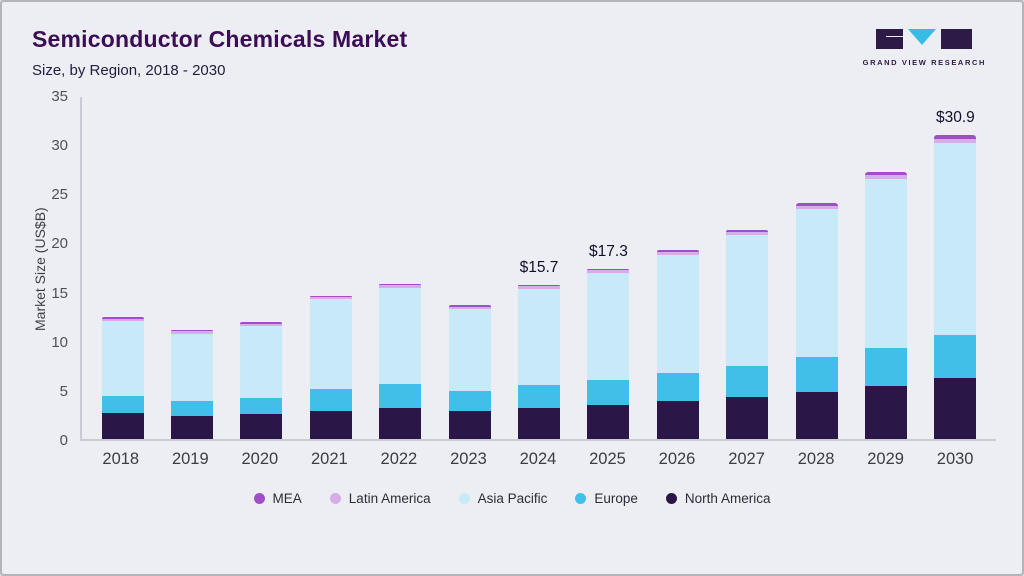  Describe the element at coordinates (746, 459) in the screenshot. I see `x-axis-label: 2027` at that location.